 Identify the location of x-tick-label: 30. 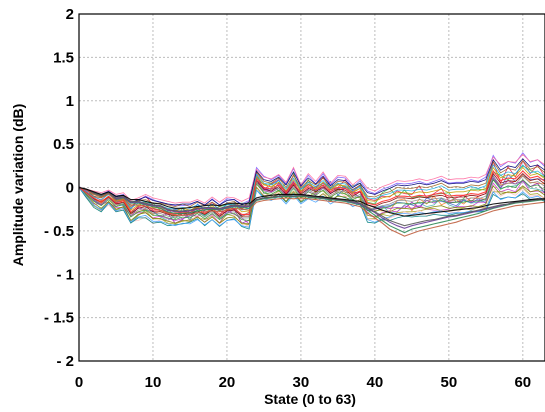
(301, 382).